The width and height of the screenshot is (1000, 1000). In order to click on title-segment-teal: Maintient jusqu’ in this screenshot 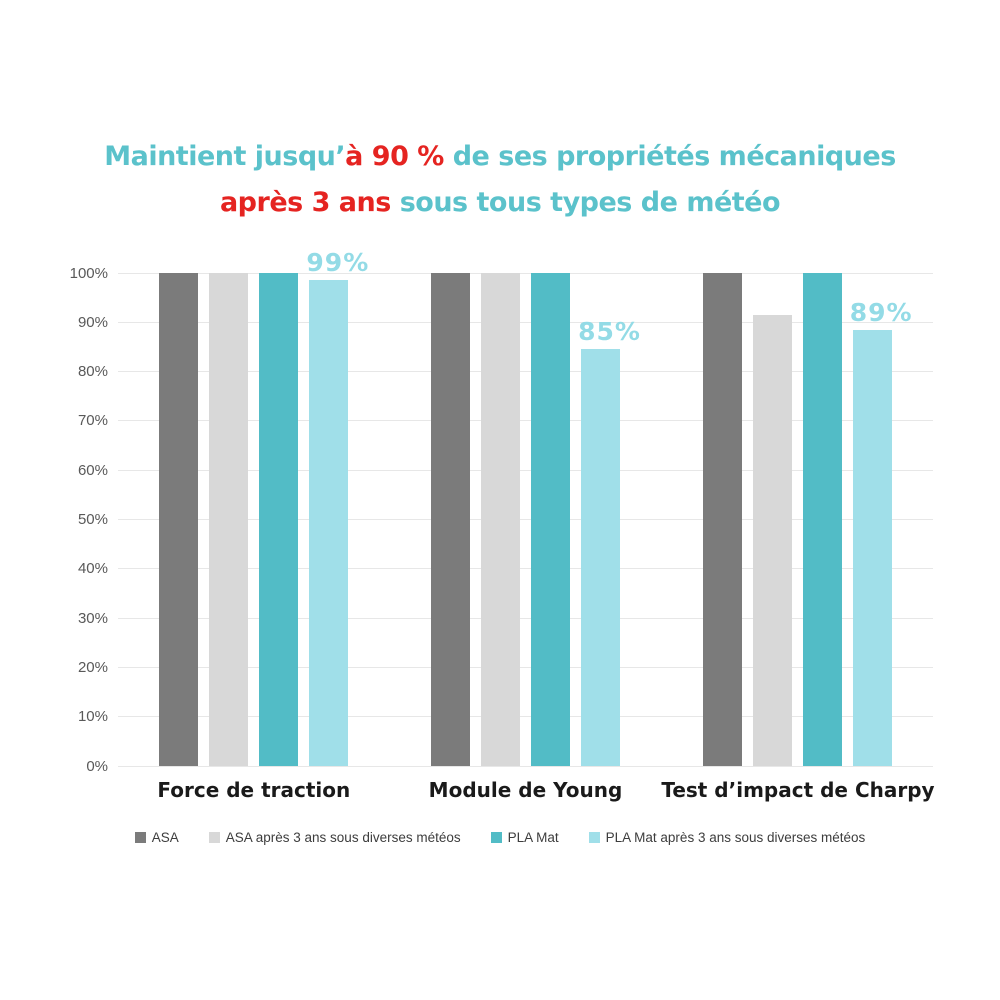, I will do `click(225, 156)`.